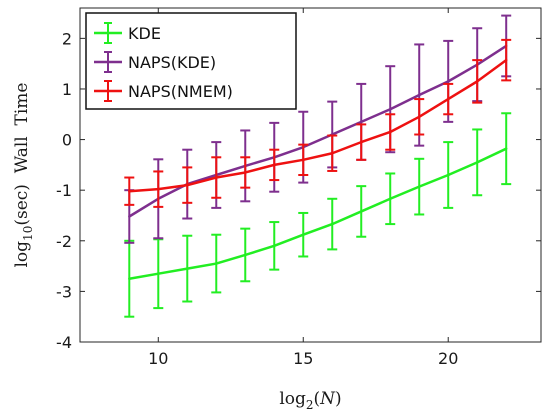 The image size is (550, 413). What do you see at coordinates (67, 89) in the screenshot?
I see `y-tick-label: 1` at bounding box center [67, 89].